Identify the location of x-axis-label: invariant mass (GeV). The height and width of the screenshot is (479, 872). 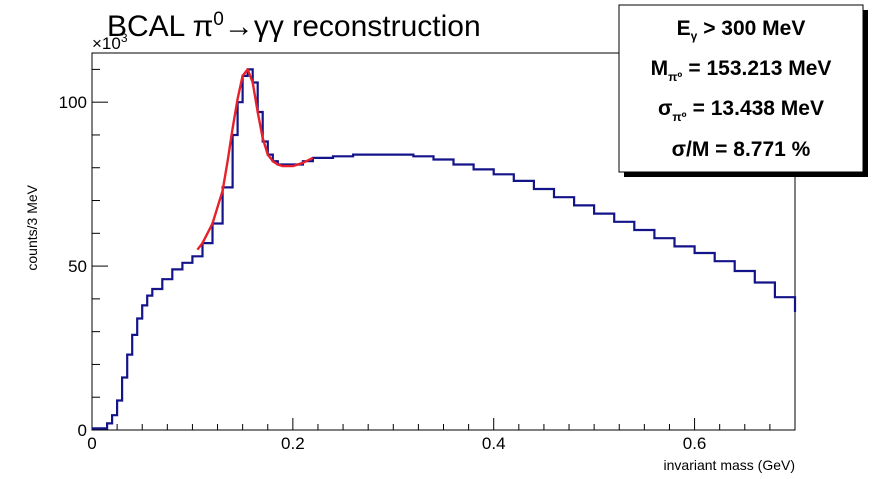
(729, 465).